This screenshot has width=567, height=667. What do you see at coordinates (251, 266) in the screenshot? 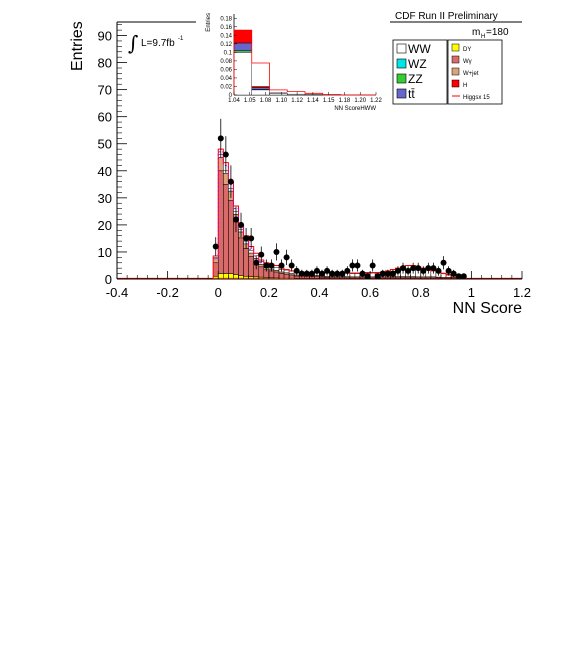
I see `main-bar-w--7` at bounding box center [251, 266].